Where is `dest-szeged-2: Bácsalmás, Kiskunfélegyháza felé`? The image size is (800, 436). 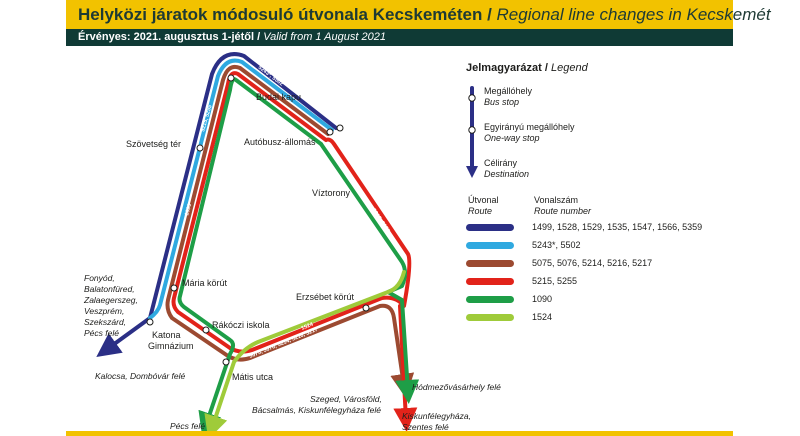 dest-szeged-2: Bácsalmás, Kiskunfélegyháza felé is located at coordinates (316, 410).